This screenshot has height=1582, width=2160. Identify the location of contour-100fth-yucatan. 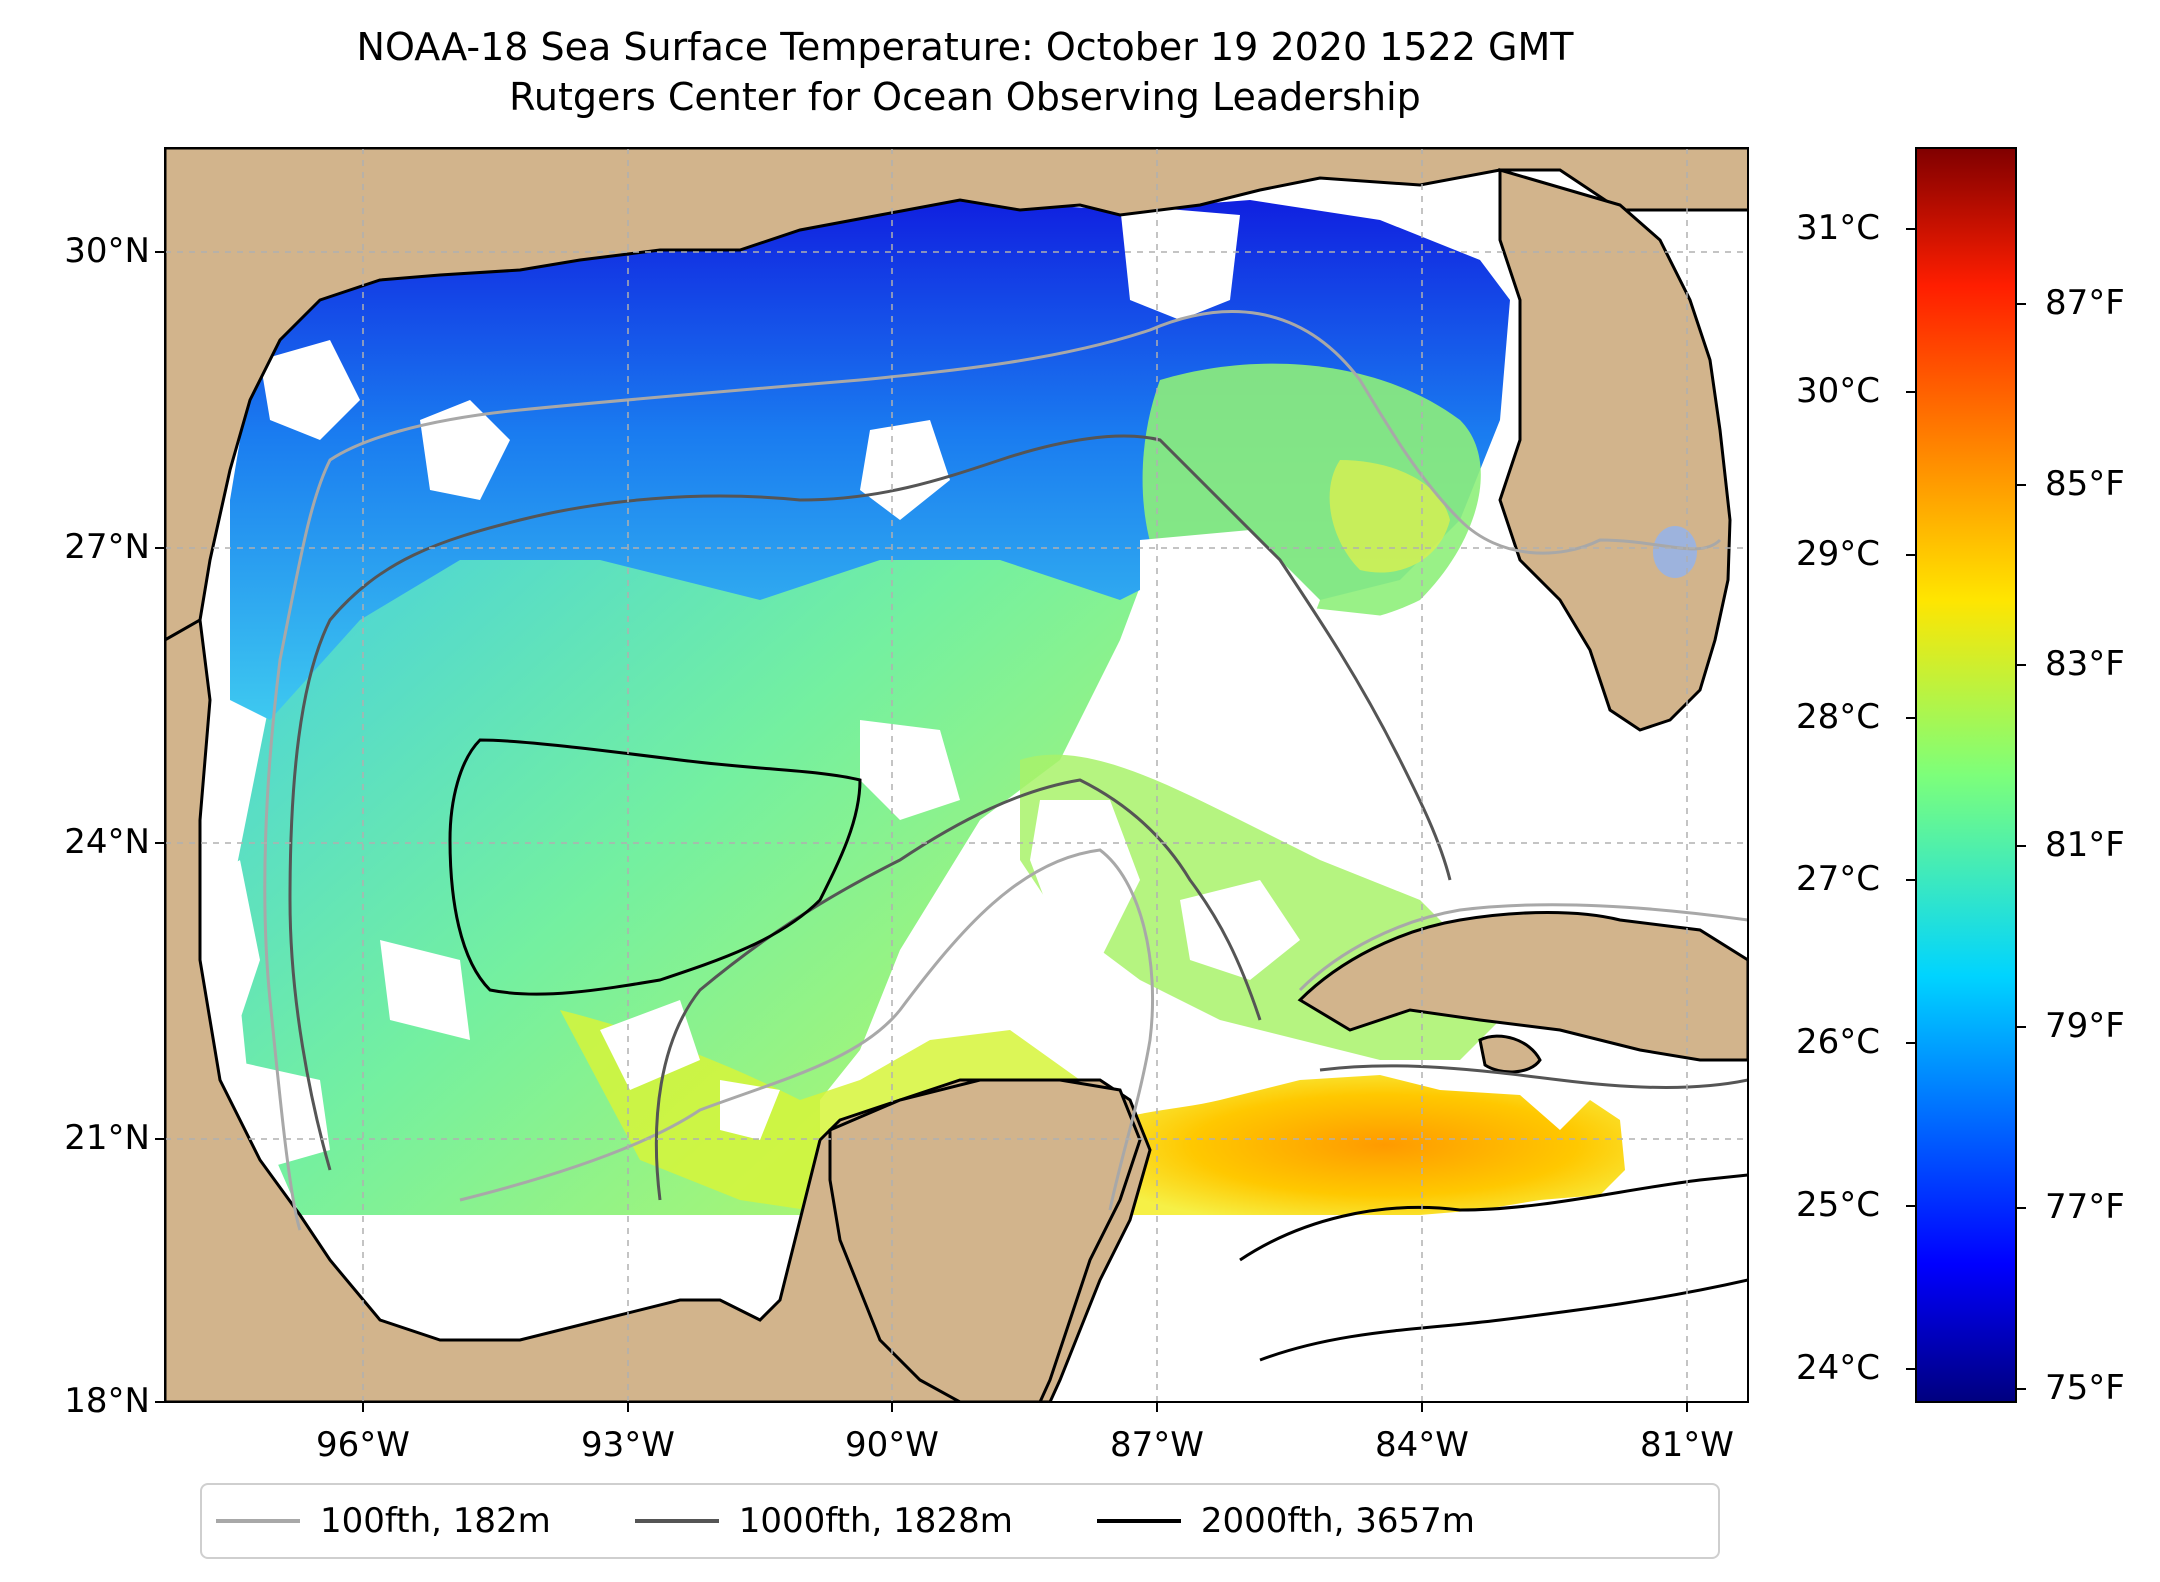
(806, 1029).